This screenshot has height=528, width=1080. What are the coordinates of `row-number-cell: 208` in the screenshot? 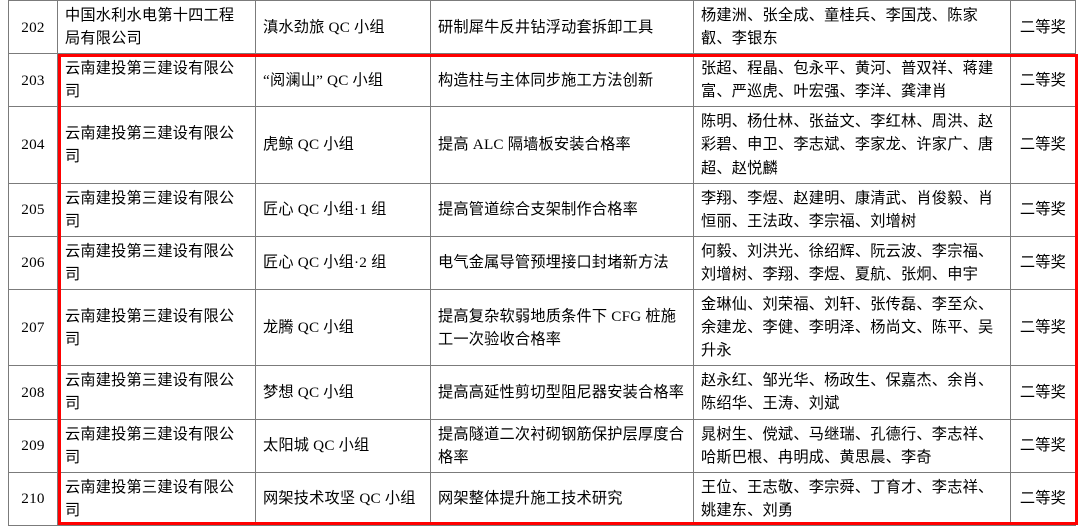 It's located at (33, 392).